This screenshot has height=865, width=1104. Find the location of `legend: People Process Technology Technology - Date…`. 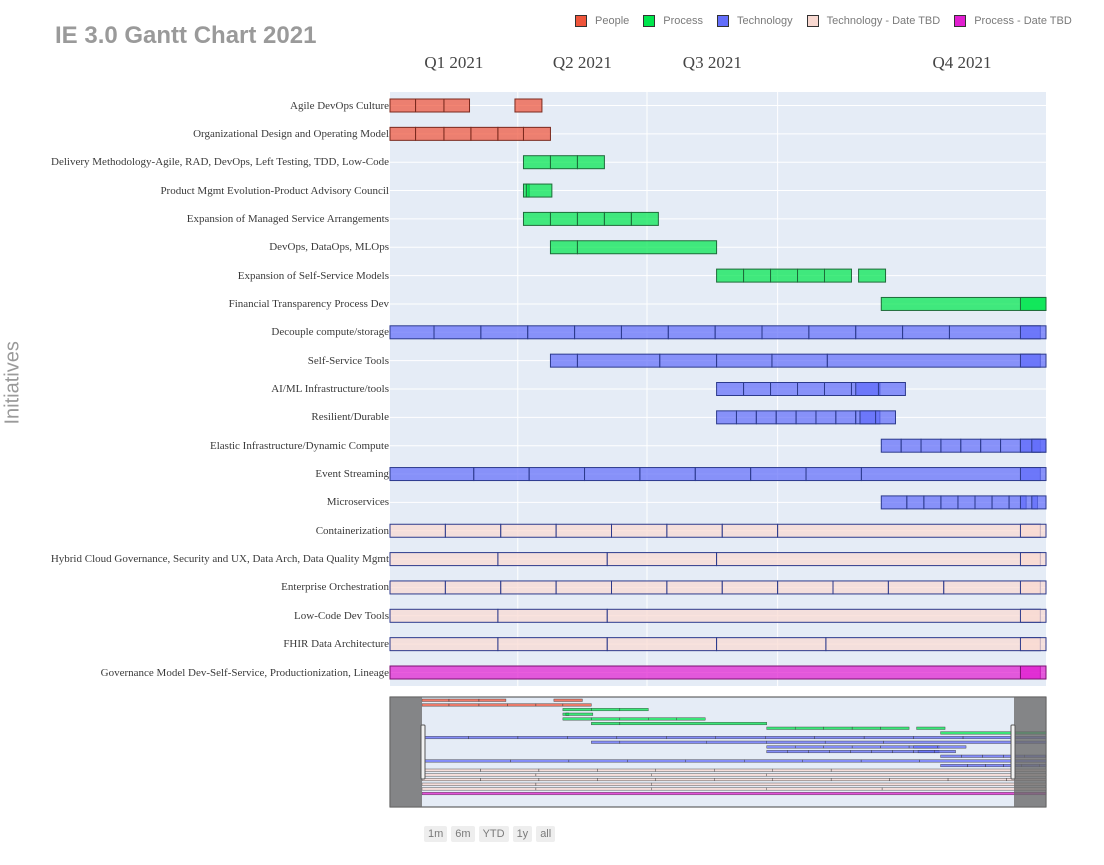

legend: People Process Technology Technology - Date… is located at coordinates (830, 21).